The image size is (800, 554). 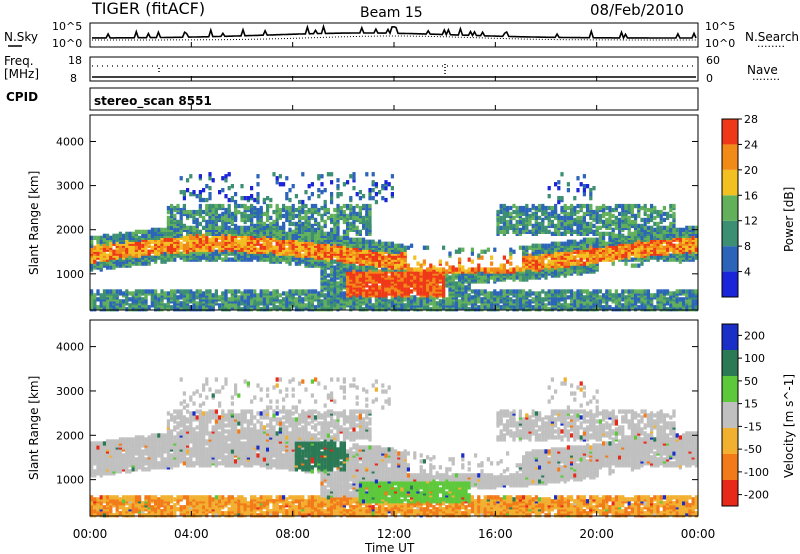 What do you see at coordinates (153, 101) in the screenshot?
I see `cpid-value: stereo_scan 8551` at bounding box center [153, 101].